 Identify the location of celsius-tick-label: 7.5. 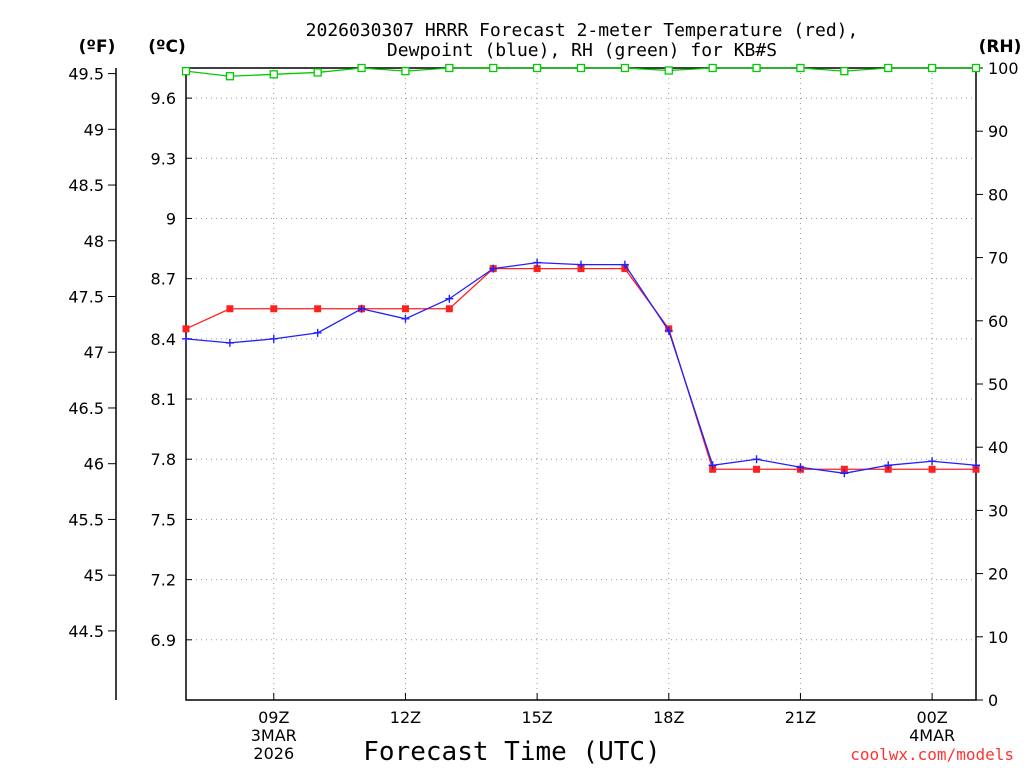
(163, 519).